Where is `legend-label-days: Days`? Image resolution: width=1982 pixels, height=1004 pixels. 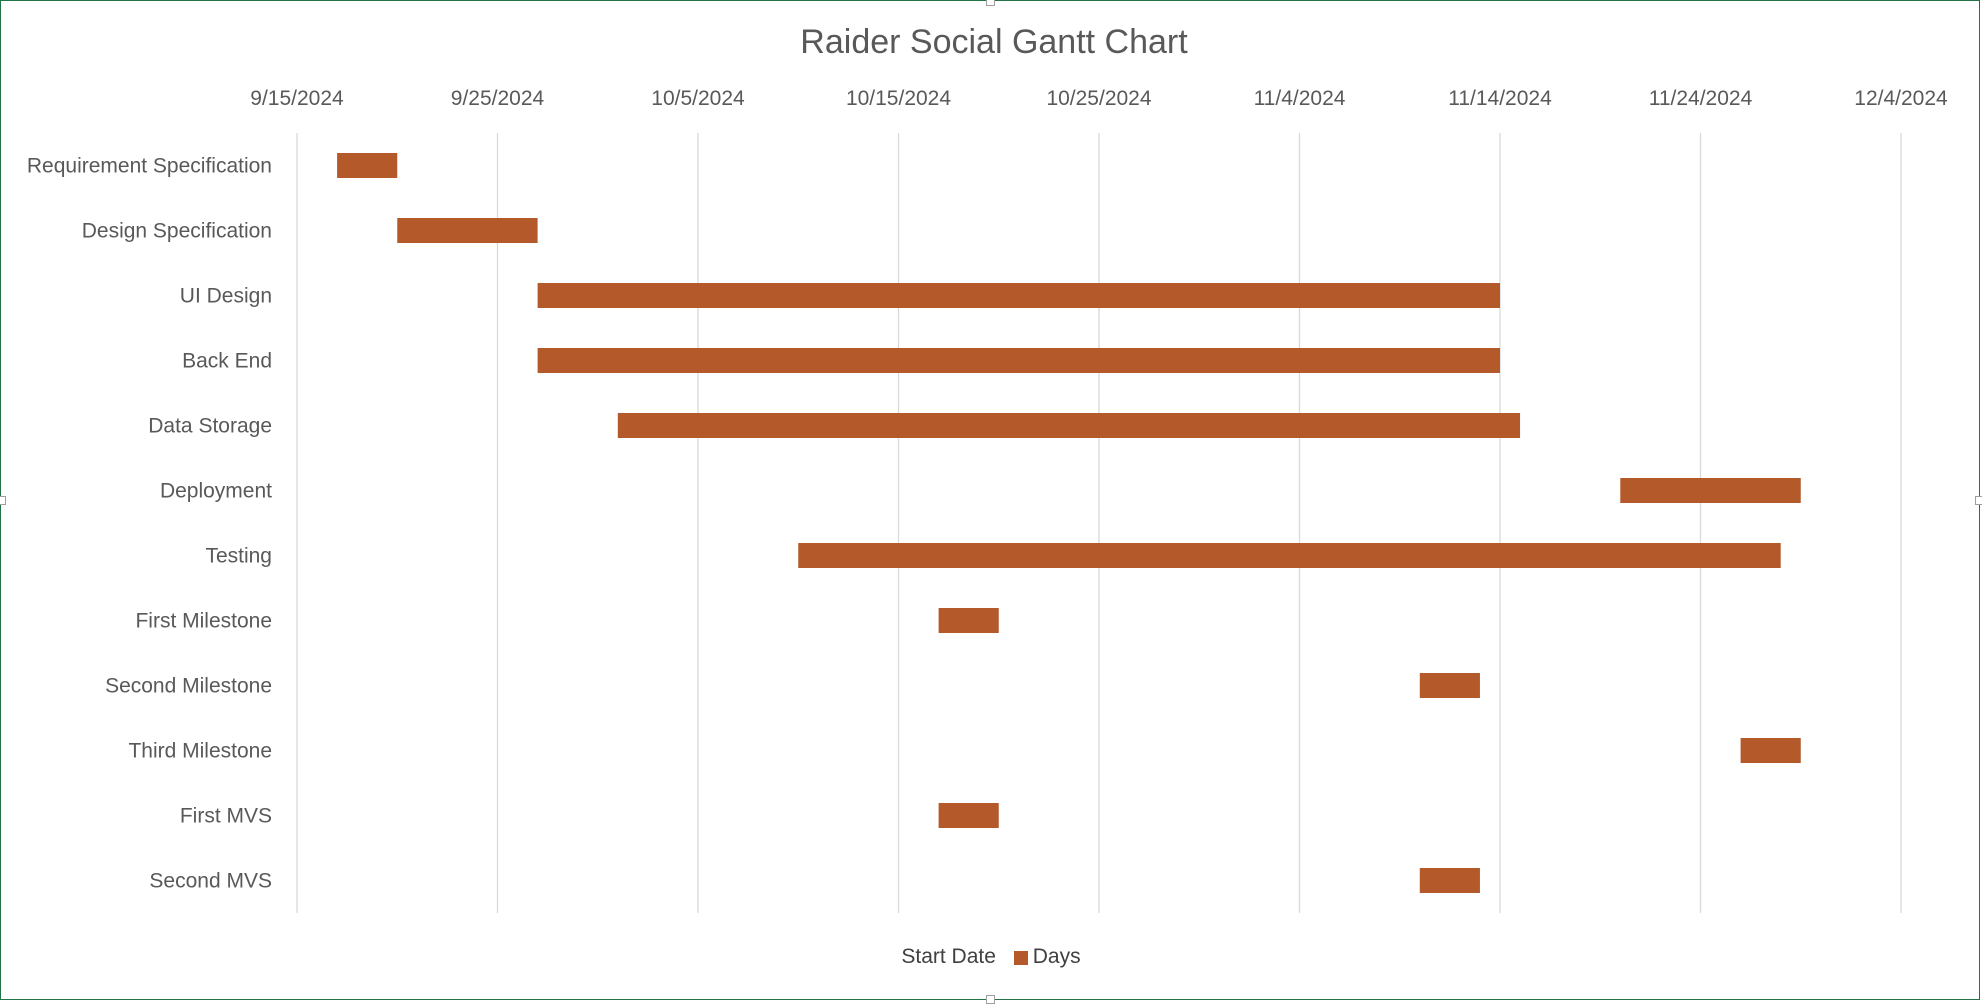
legend-label-days: Days is located at coordinates (1056, 957).